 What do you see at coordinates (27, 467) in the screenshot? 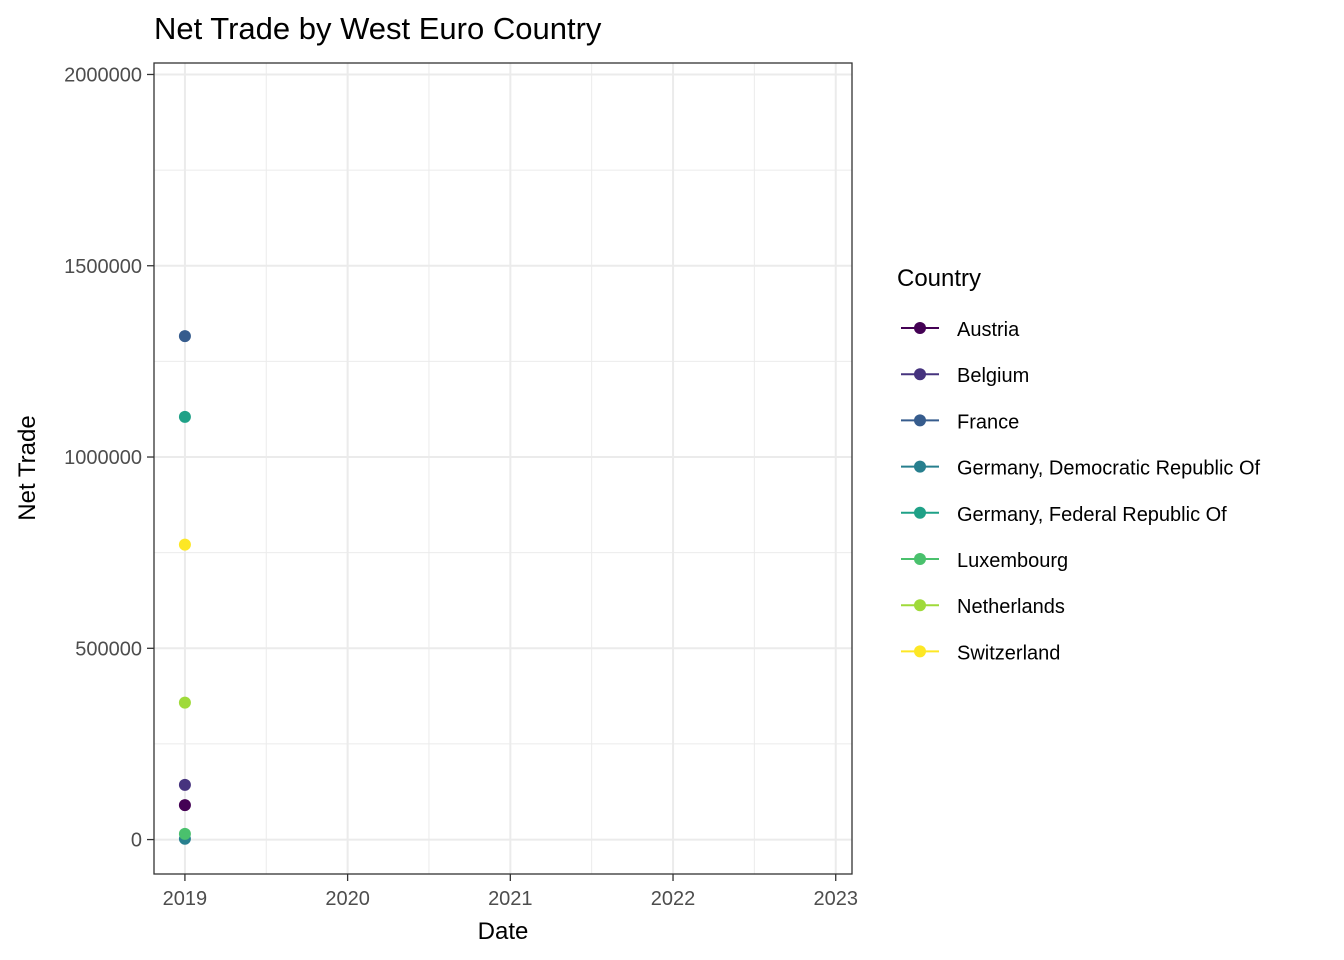
I see `y-axis-title: Net Trade` at bounding box center [27, 467].